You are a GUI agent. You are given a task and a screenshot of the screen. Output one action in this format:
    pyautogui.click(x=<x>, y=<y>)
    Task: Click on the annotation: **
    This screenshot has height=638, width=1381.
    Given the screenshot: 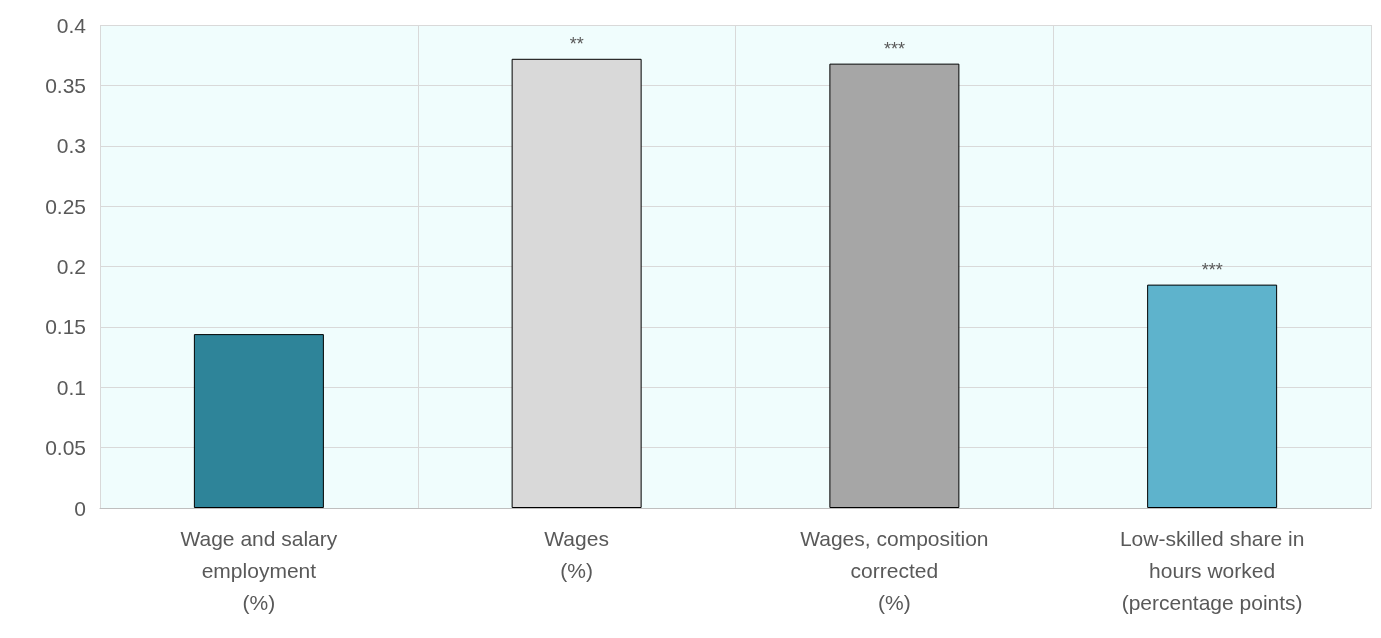 What is the action you would take?
    pyautogui.click(x=576, y=43)
    